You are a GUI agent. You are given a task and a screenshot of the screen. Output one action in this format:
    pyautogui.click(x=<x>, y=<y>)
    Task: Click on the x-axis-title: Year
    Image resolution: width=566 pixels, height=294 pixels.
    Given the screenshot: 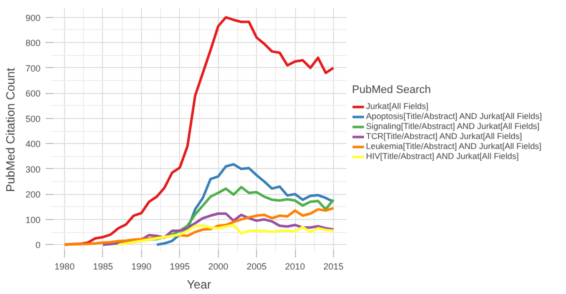 What is the action you would take?
    pyautogui.click(x=199, y=285)
    